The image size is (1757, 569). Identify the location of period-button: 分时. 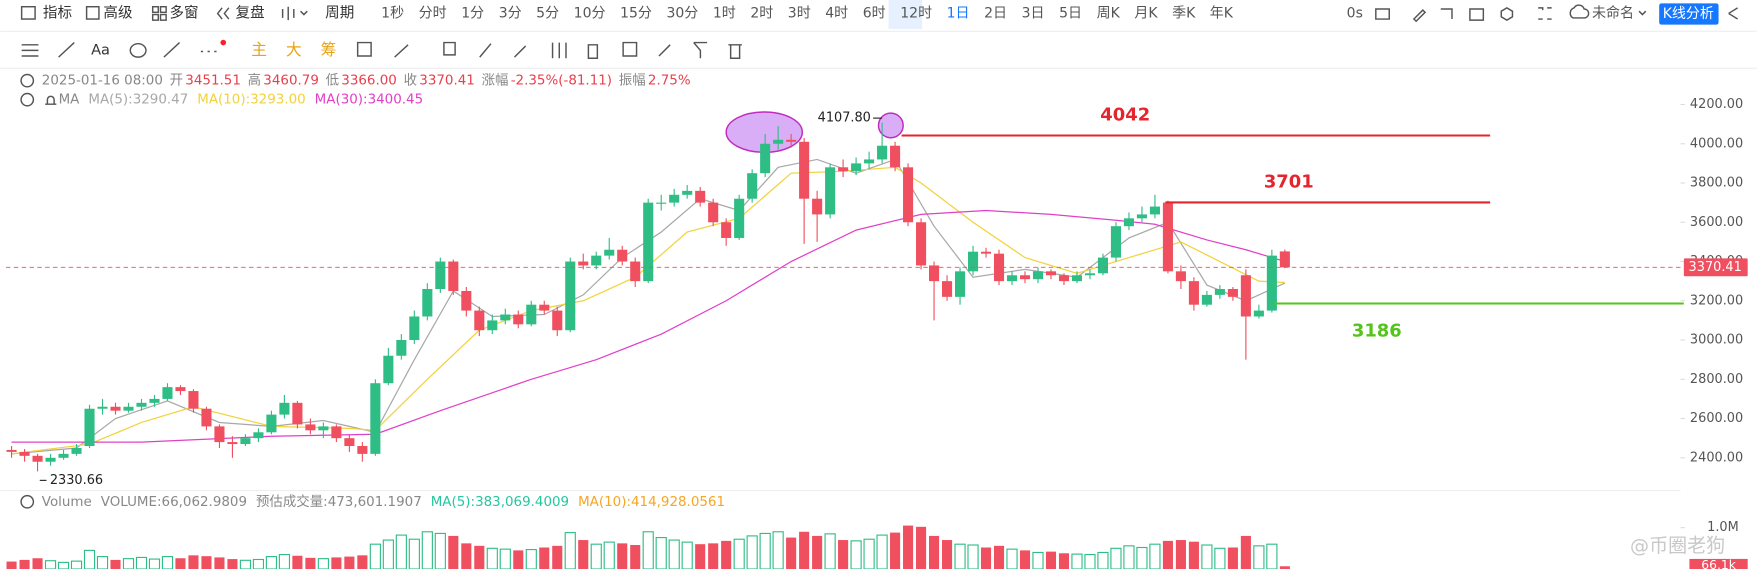
(433, 13).